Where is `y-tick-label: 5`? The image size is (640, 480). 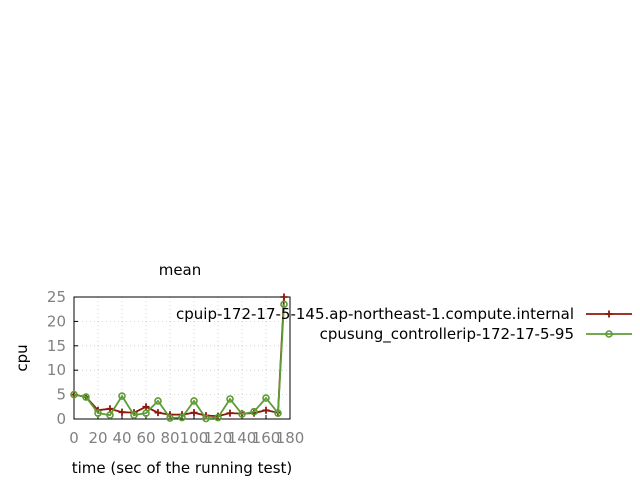
y-tick-label: 5 is located at coordinates (61, 395).